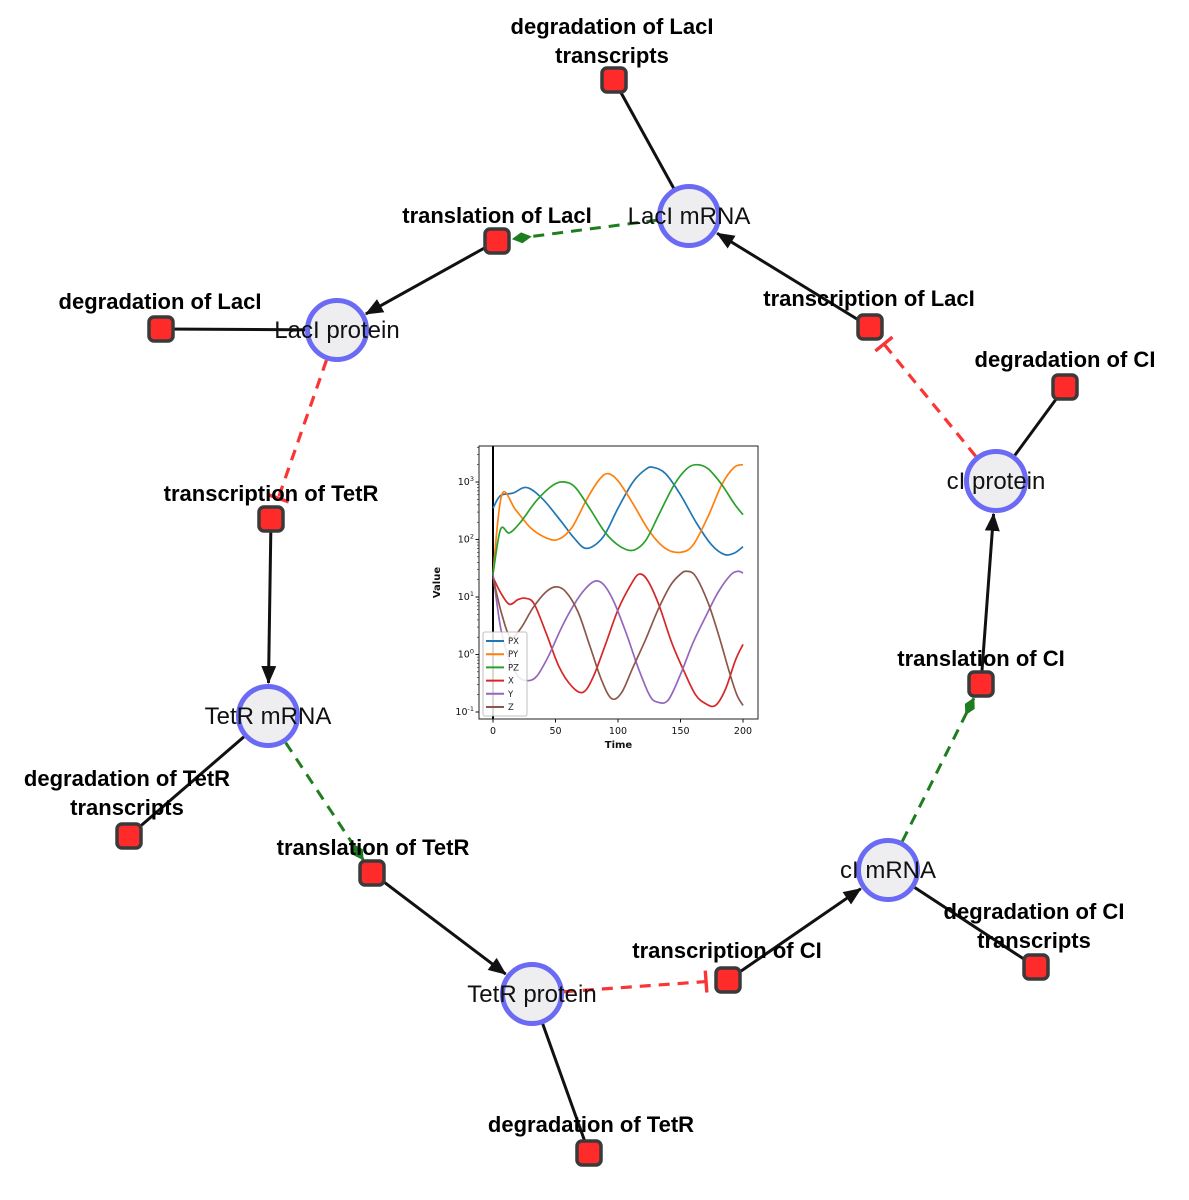 The width and height of the screenshot is (1189, 1200). Describe the element at coordinates (431, 277) in the screenshot. I see `edge-transl_lacI-lacI_protein` at that location.